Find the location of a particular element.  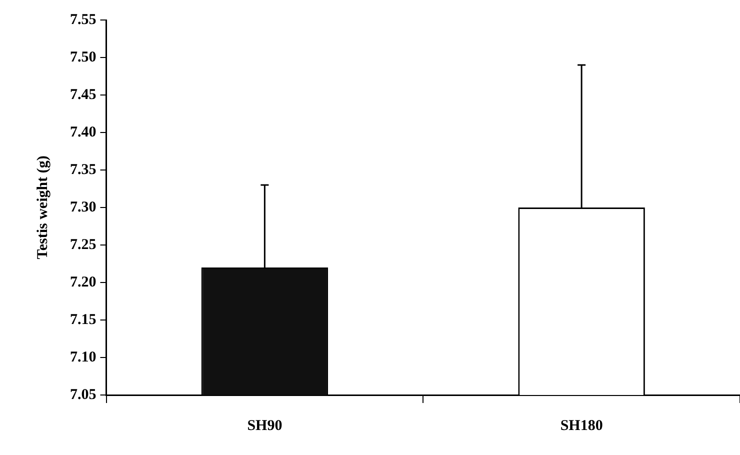

x-tick-label: SH90 is located at coordinates (264, 426).